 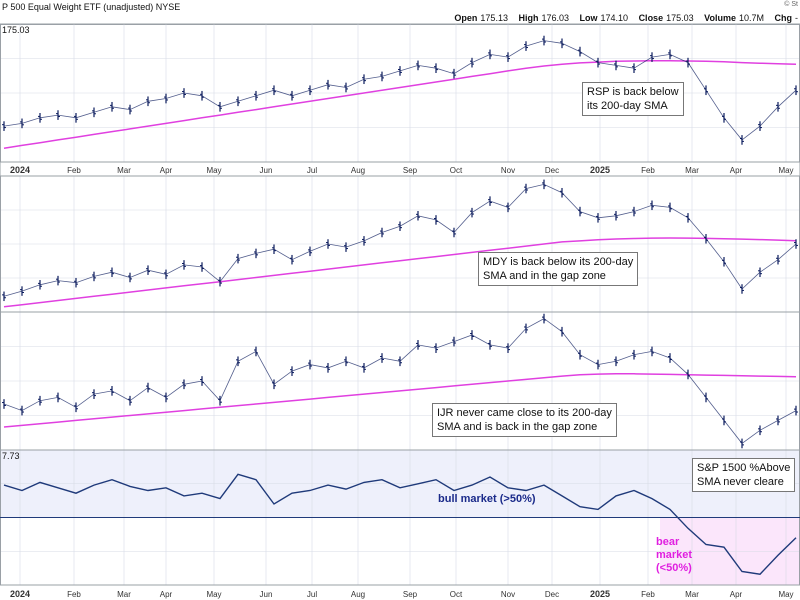 I want to click on open-label: Open, so click(x=466, y=18).